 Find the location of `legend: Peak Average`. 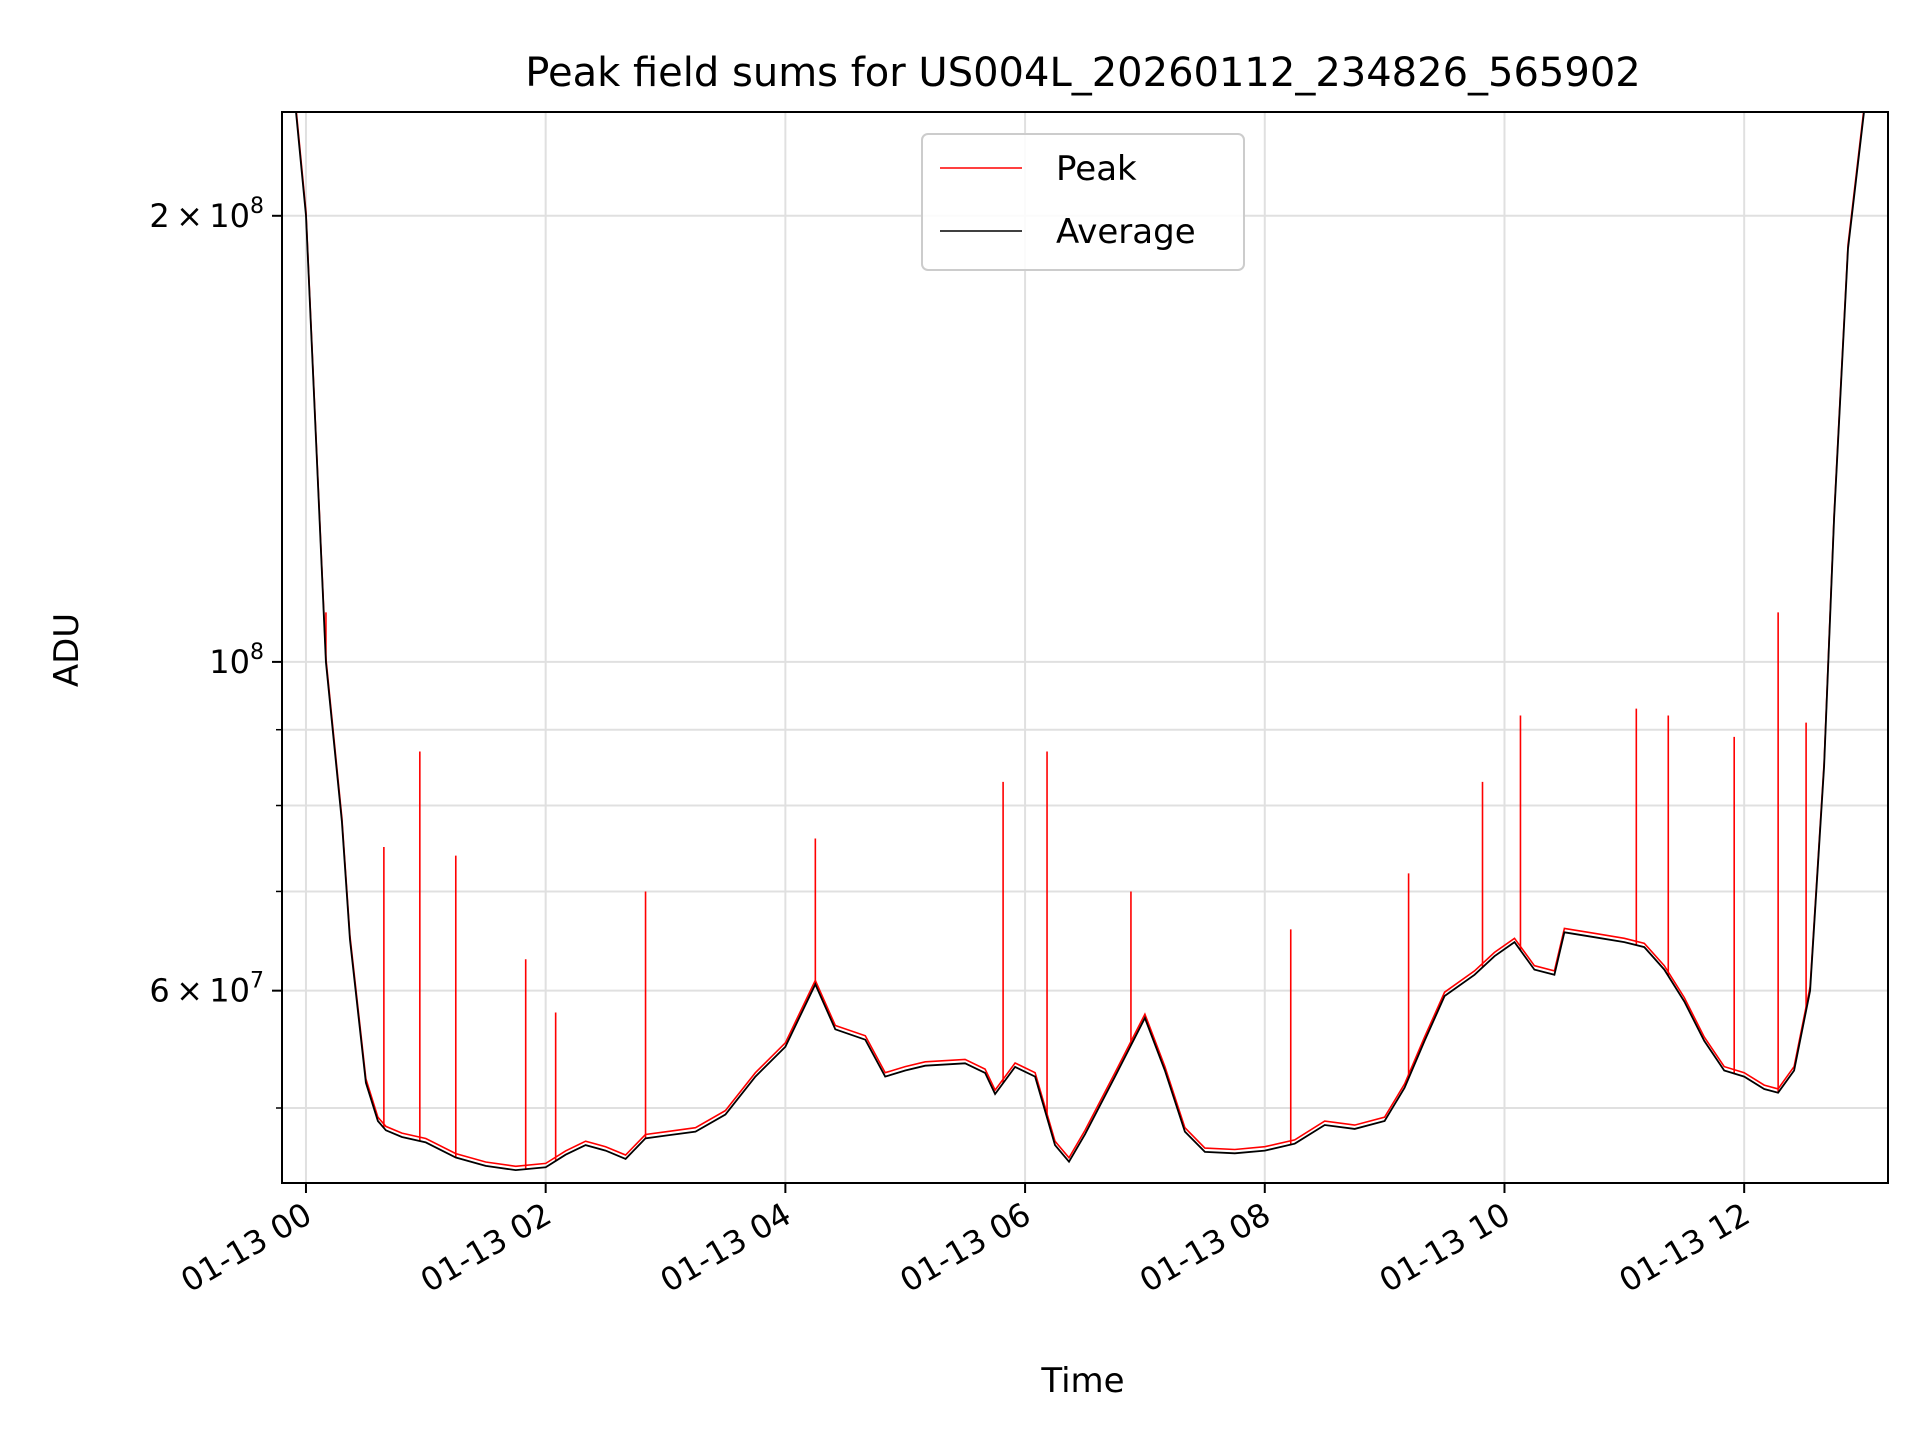

legend: Peak Average is located at coordinates (1083, 202).